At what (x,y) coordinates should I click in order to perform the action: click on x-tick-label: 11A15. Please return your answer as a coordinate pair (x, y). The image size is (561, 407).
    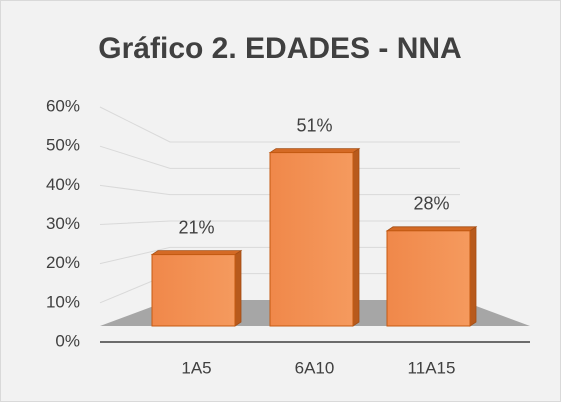
    Looking at the image, I should click on (432, 367).